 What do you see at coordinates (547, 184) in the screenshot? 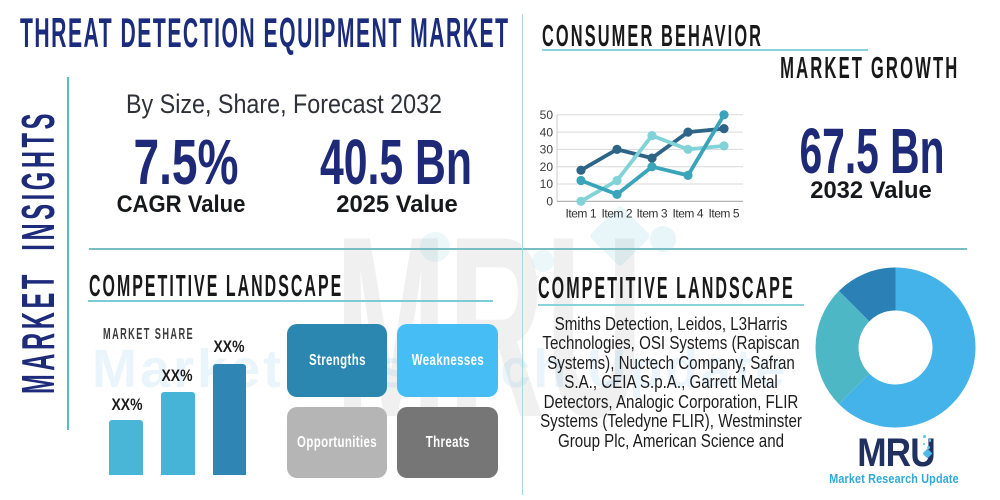
I see `svg-text: 10` at bounding box center [547, 184].